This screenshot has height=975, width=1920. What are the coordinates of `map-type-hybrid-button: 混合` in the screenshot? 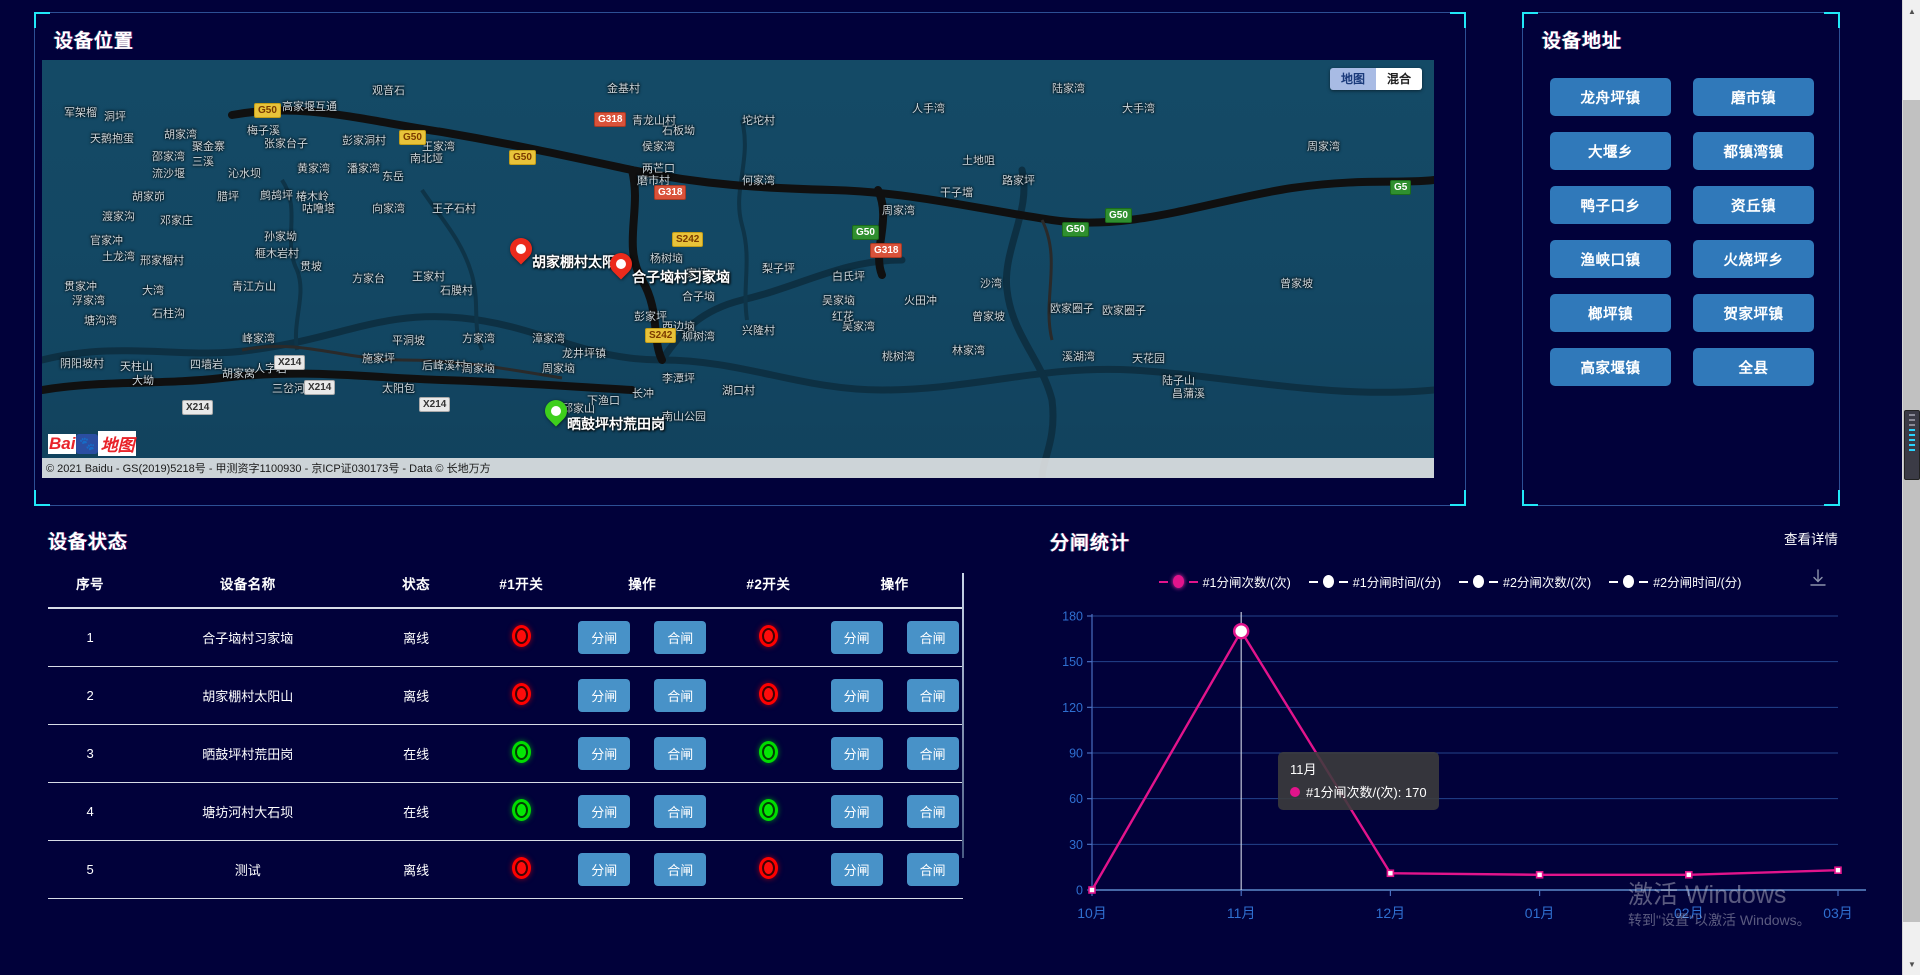 It's located at (1398, 79).